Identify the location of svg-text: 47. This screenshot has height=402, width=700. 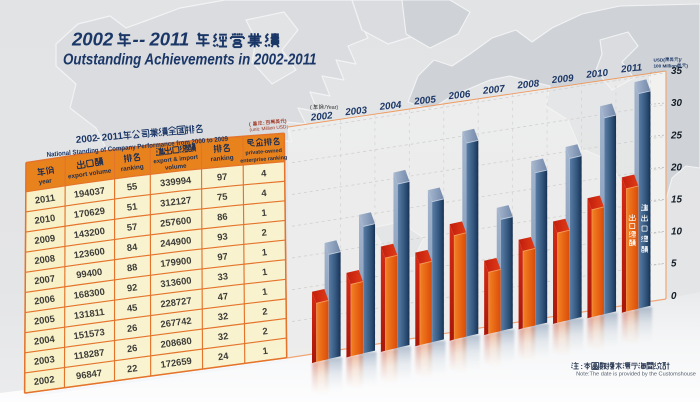
(223, 296).